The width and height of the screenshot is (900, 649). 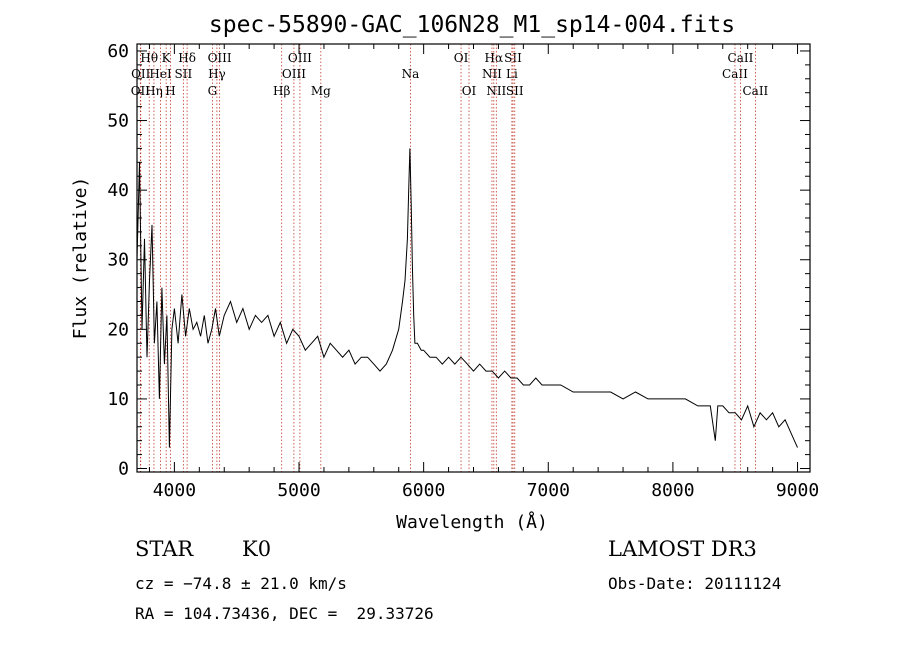 I want to click on coordinates: RA = 104.73436, DEC = 29.33726, so click(x=284, y=613).